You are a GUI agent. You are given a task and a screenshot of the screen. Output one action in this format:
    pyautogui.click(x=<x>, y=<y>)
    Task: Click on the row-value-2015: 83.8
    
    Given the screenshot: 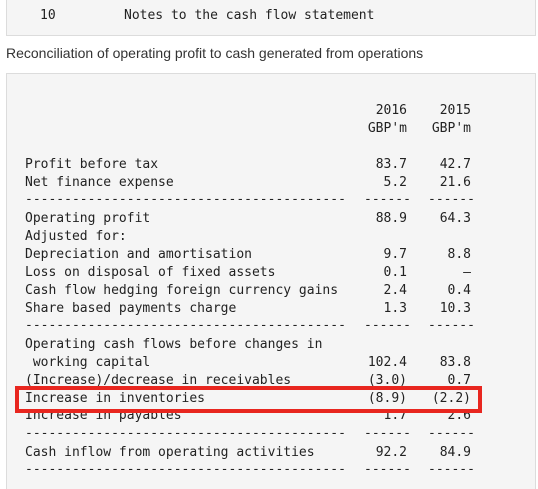 What is the action you would take?
    pyautogui.click(x=455, y=362)
    